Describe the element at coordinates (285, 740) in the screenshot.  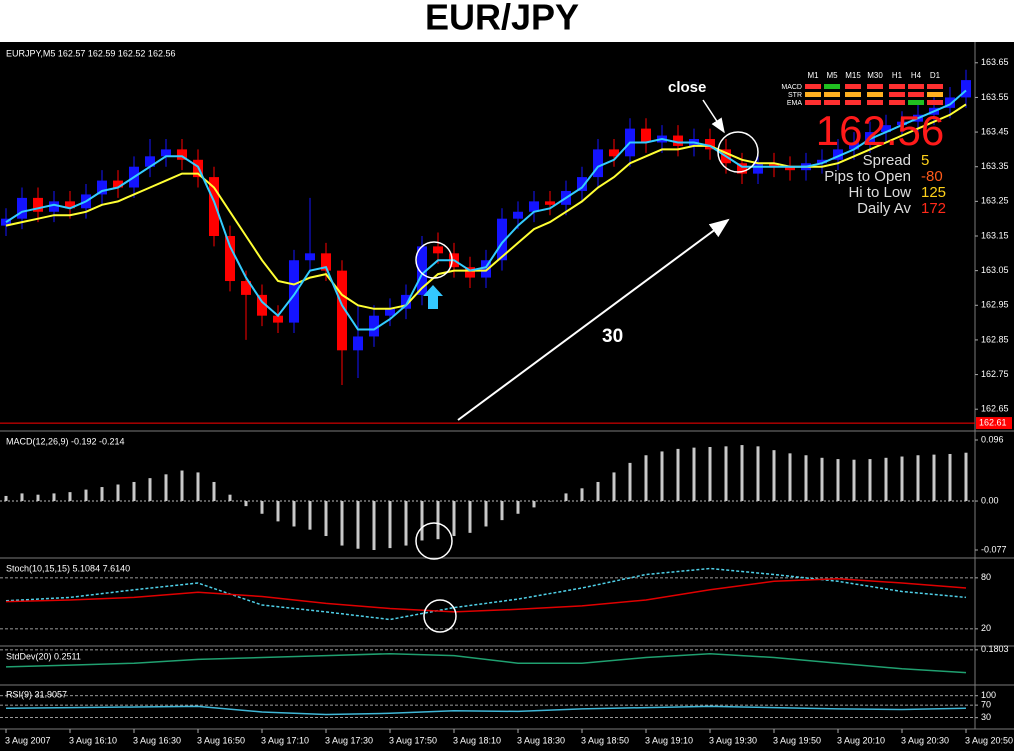
I see `x-tick-label: 3 Aug 17:10` at that location.